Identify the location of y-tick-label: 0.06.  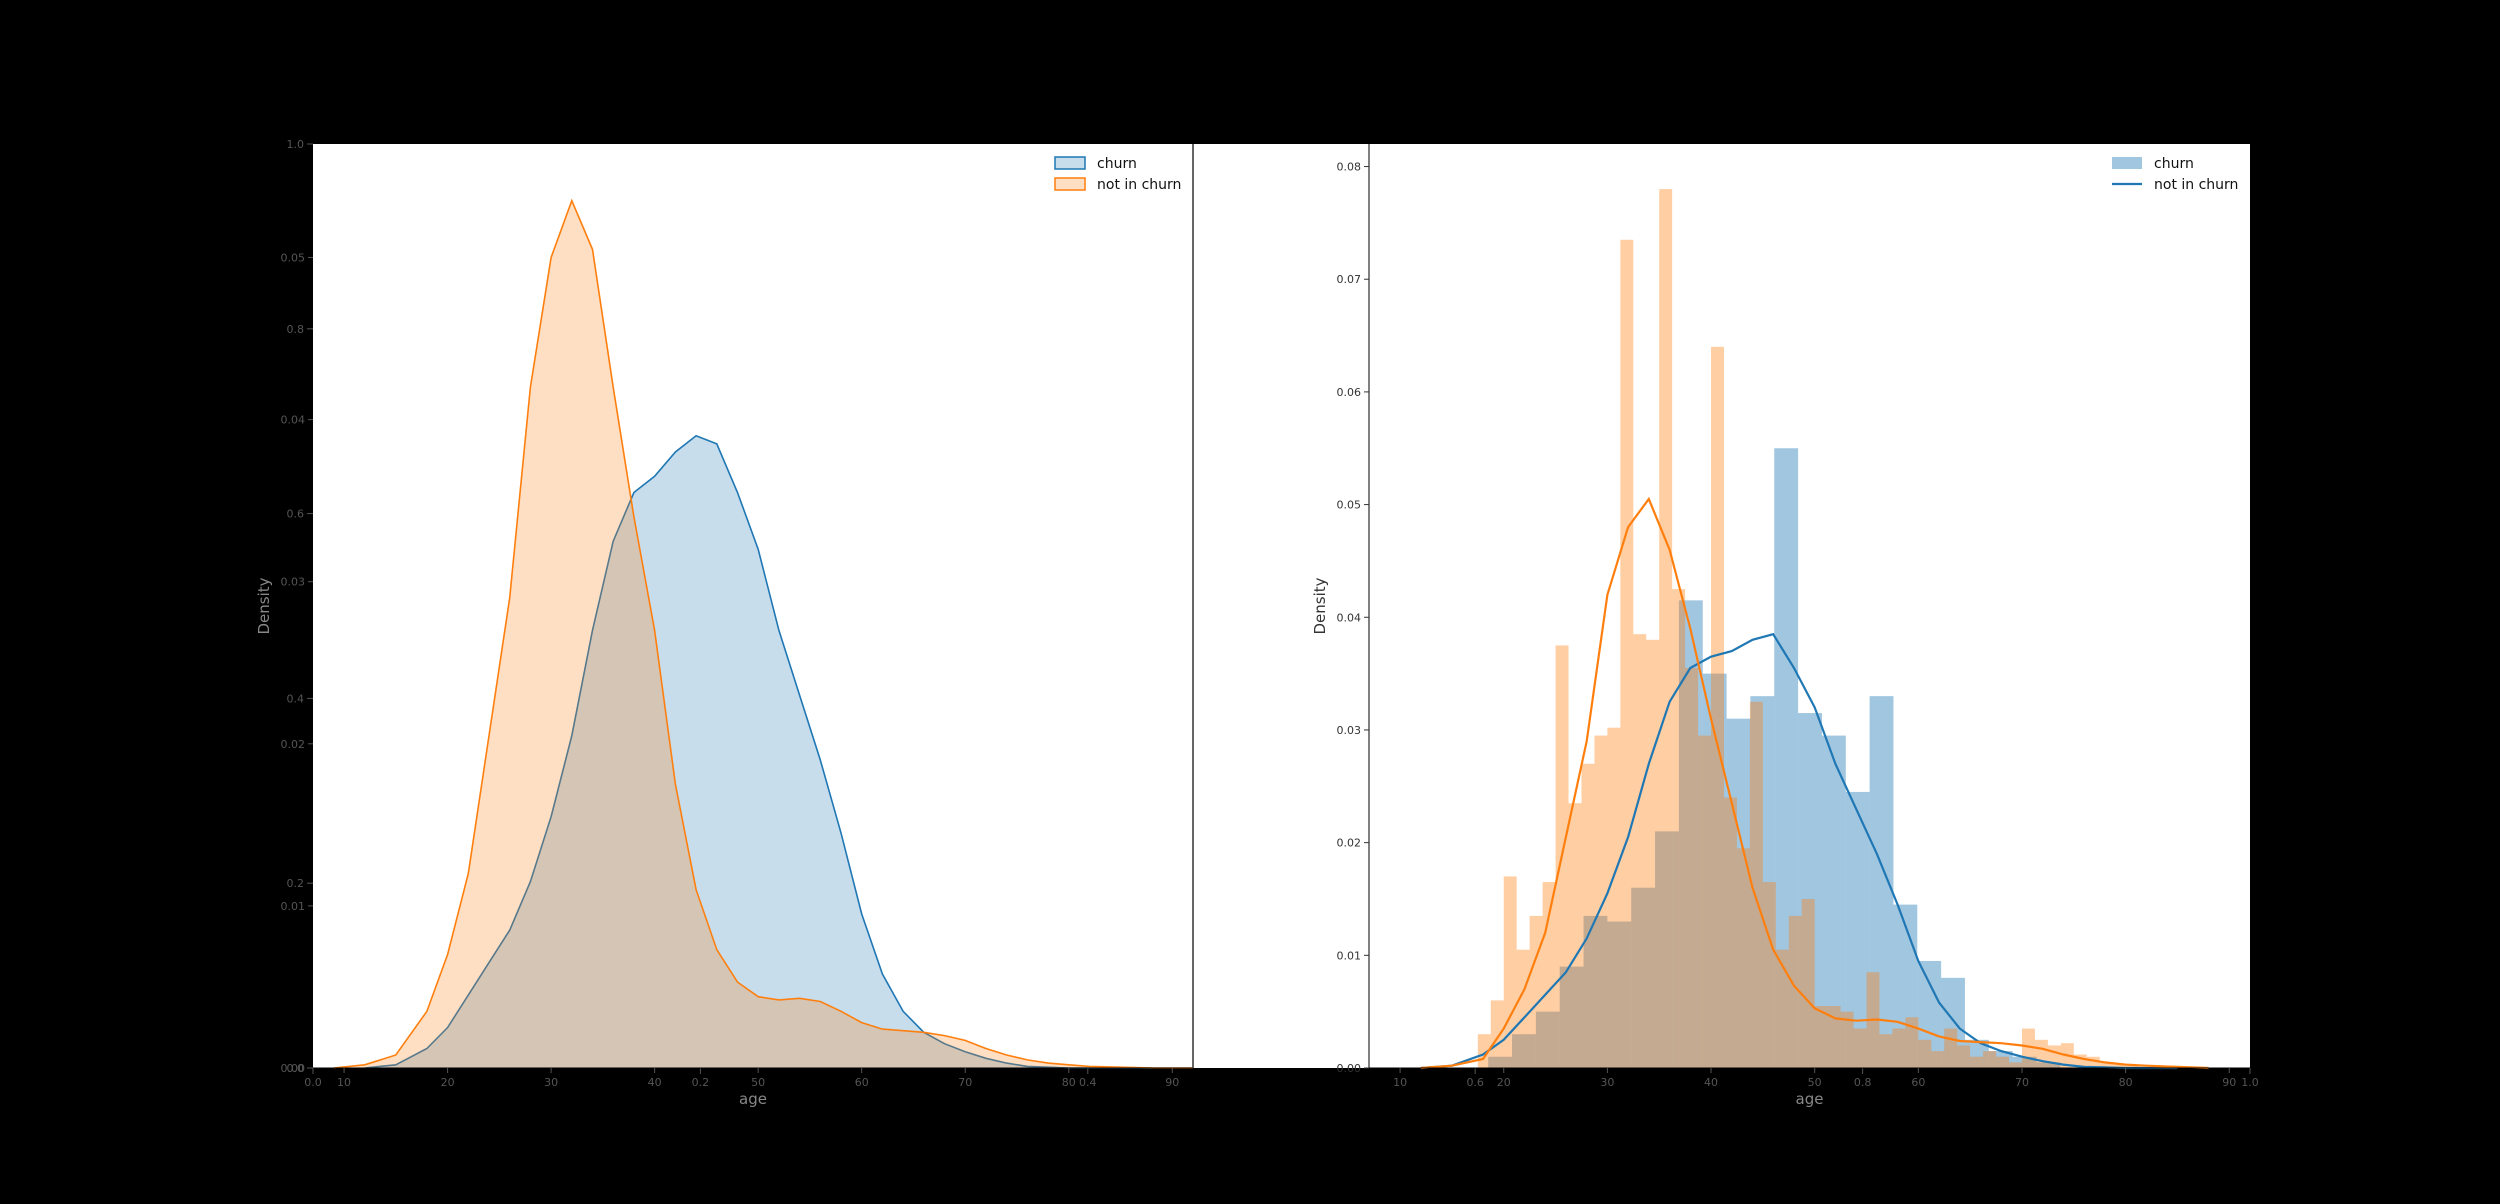
(1349, 392).